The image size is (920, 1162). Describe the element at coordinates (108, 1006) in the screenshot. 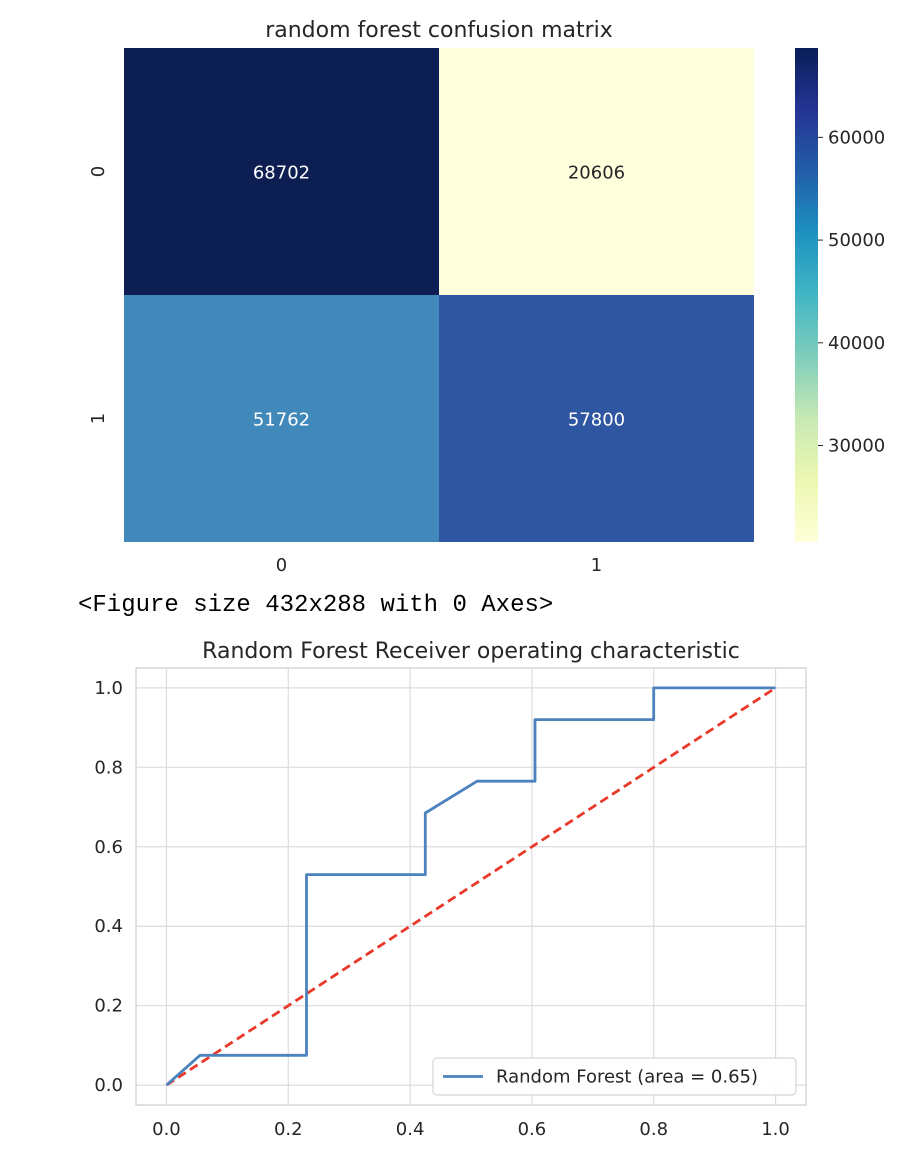

I see `roc-y-tick-label: 0.2` at that location.